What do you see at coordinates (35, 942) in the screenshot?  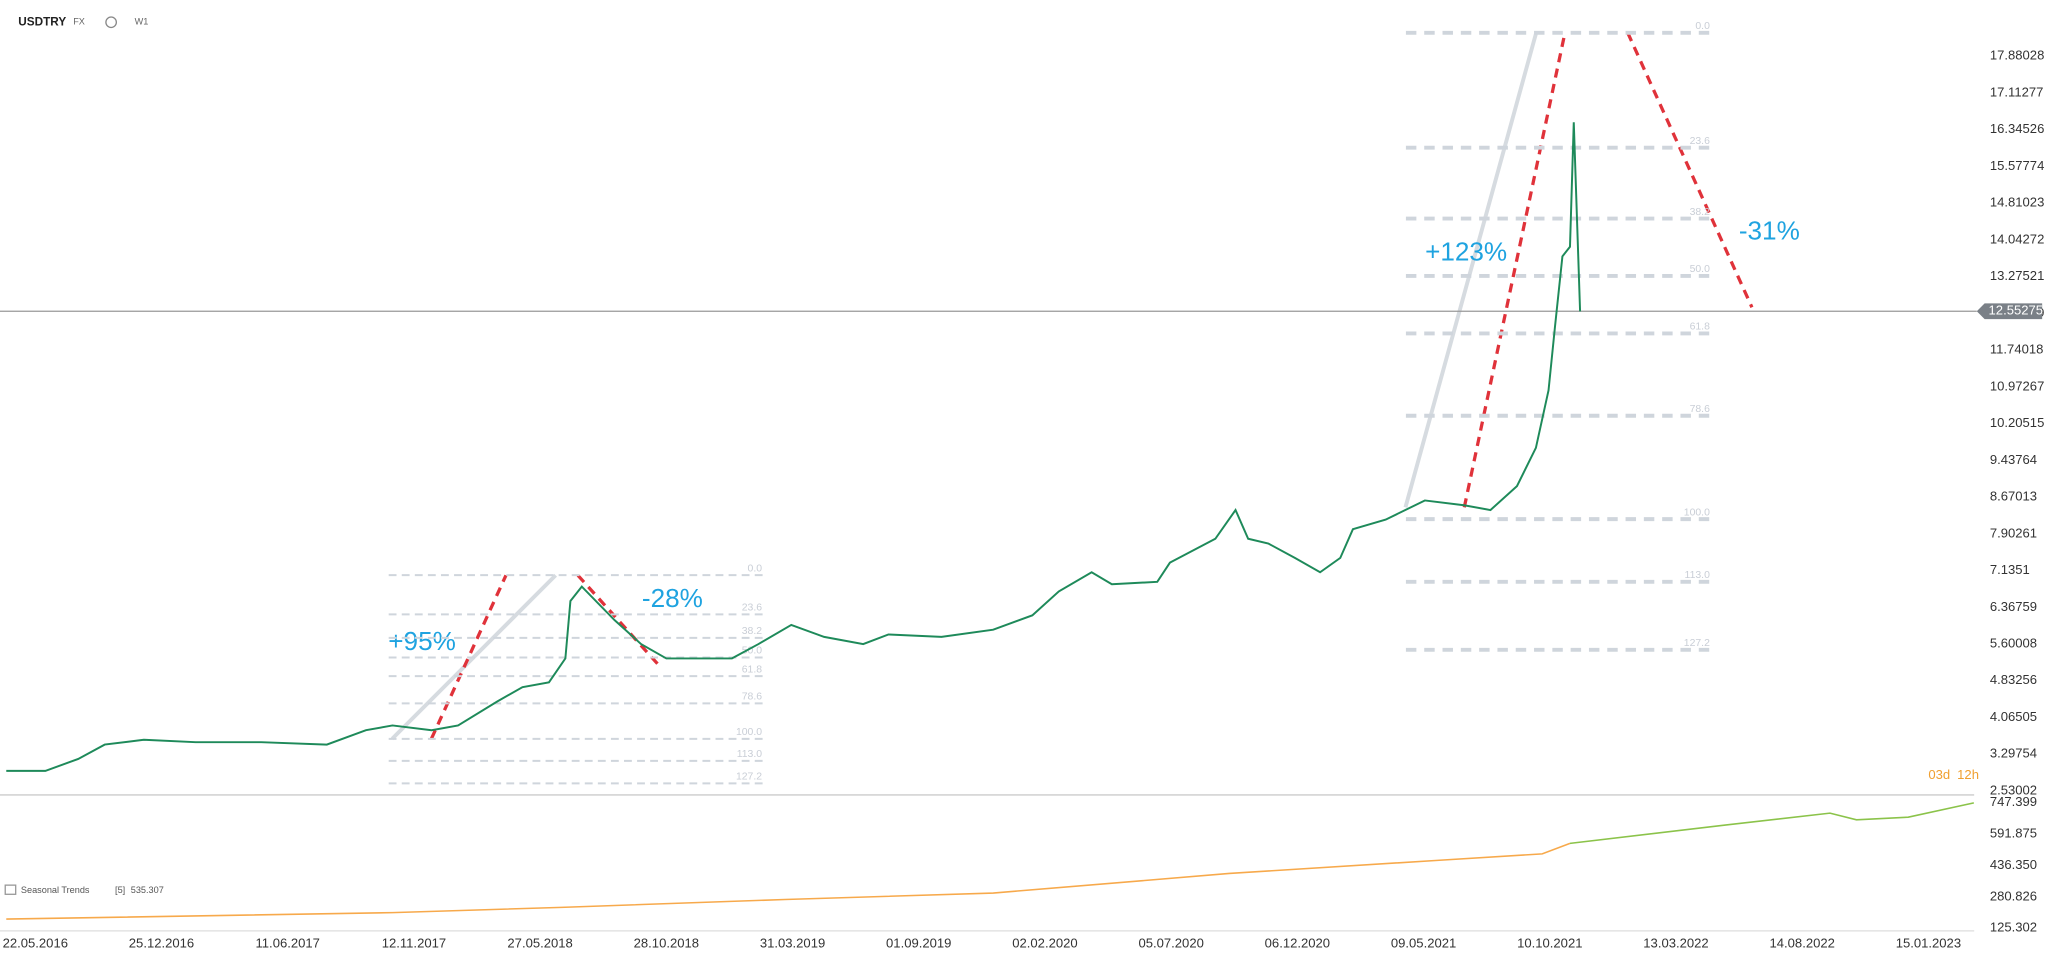 I see `x-tick-label: 22.05.2016` at bounding box center [35, 942].